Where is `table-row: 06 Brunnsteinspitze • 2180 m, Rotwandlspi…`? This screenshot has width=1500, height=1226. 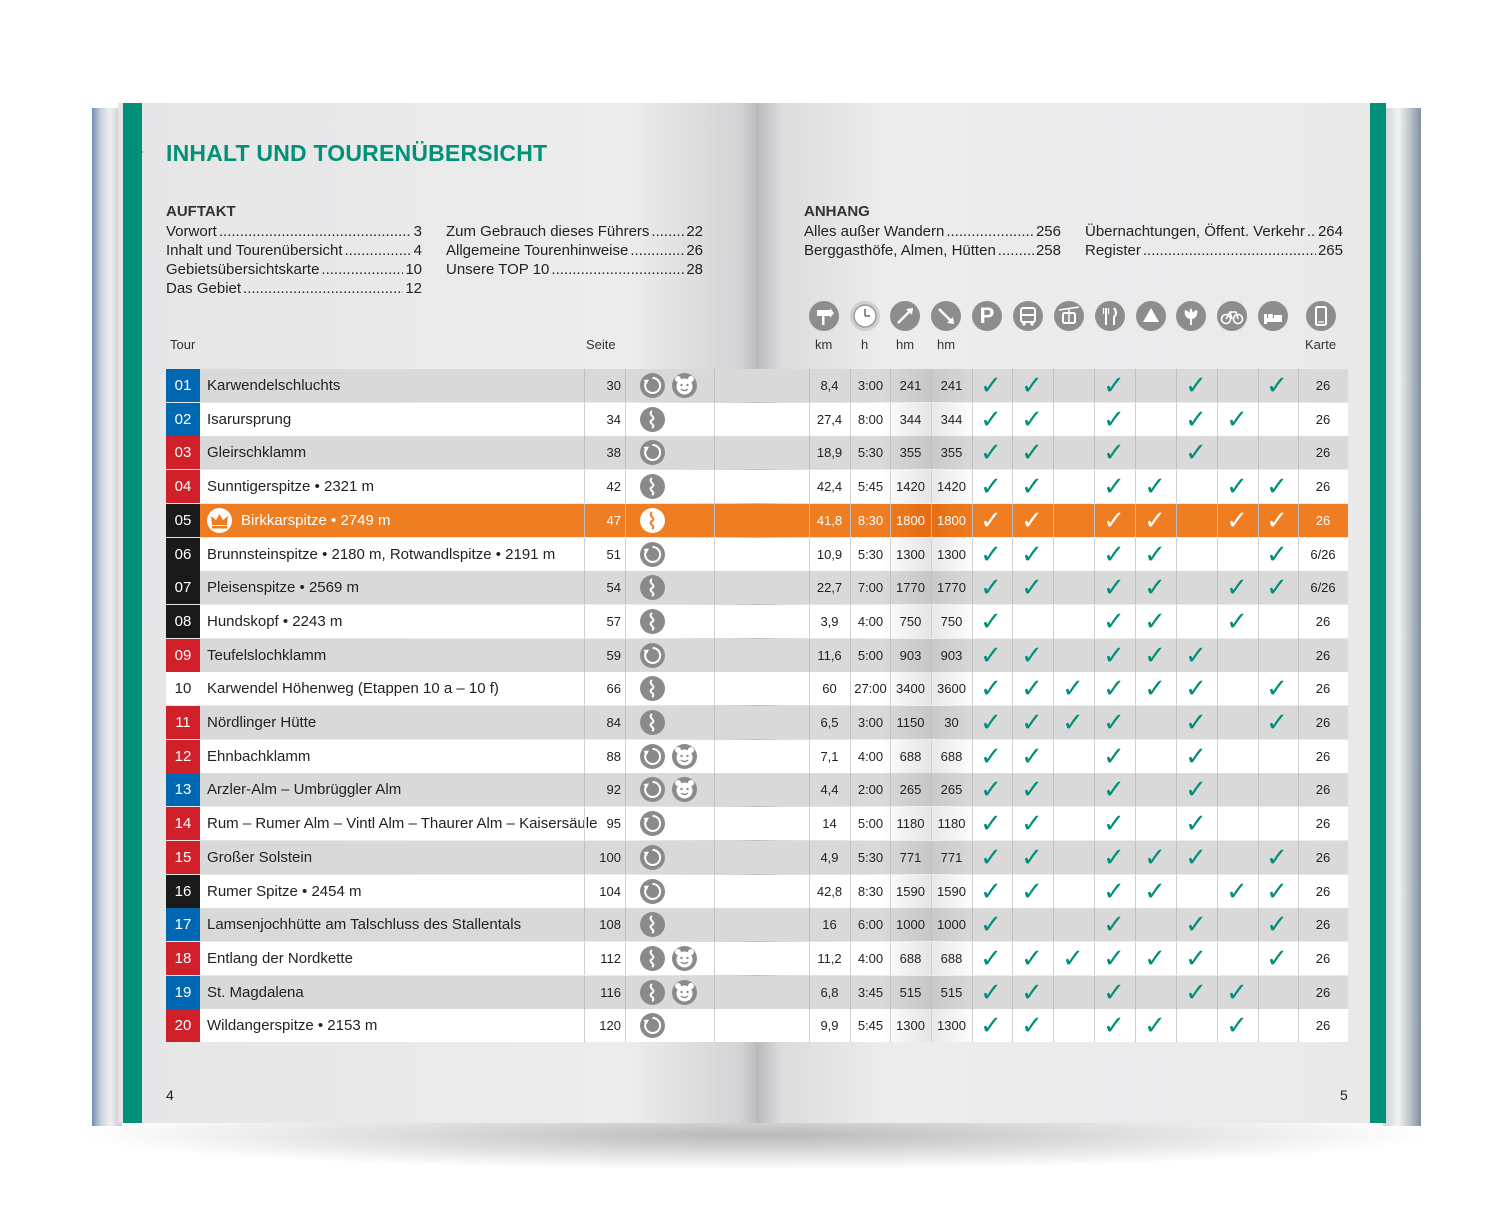
table-row: 06 Brunnsteinspitze • 2180 m, Rotwandlspi… is located at coordinates (757, 554).